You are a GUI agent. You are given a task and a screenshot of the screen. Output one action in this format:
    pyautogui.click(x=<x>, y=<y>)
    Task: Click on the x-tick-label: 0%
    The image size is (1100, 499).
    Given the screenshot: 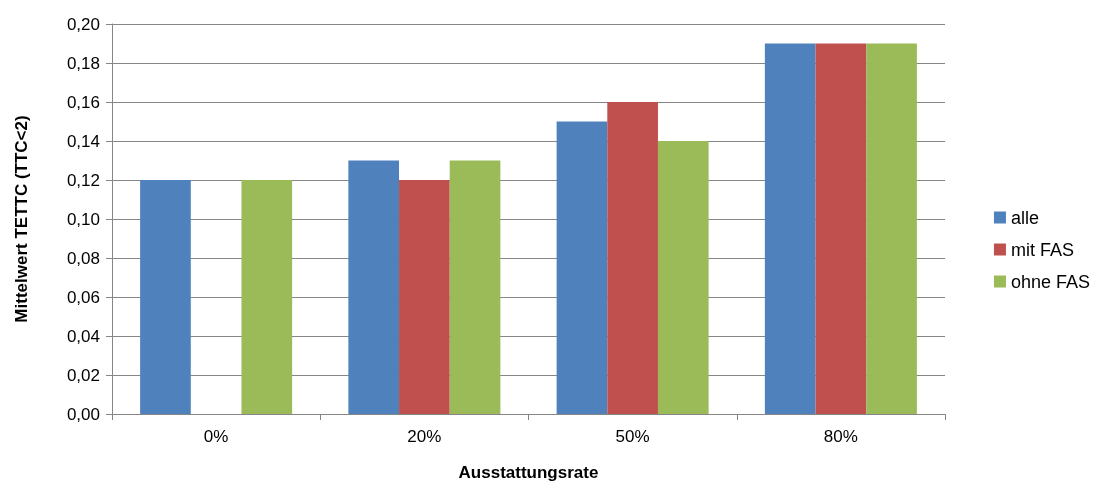 What is the action you would take?
    pyautogui.click(x=216, y=436)
    